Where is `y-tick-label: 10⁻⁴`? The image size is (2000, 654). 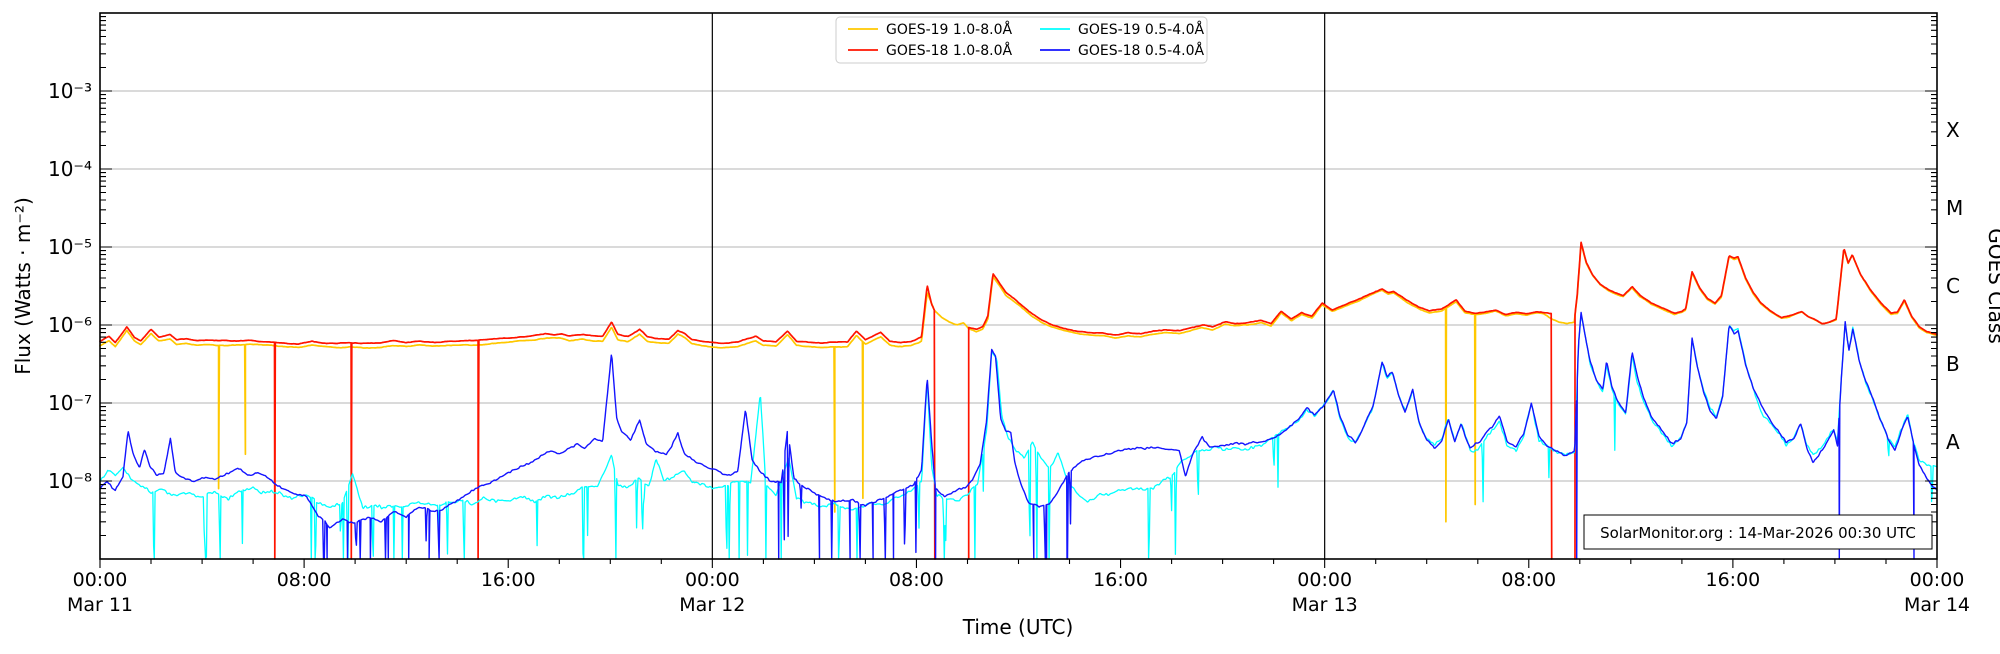
y-tick-label: 10⁻⁴ is located at coordinates (70, 169).